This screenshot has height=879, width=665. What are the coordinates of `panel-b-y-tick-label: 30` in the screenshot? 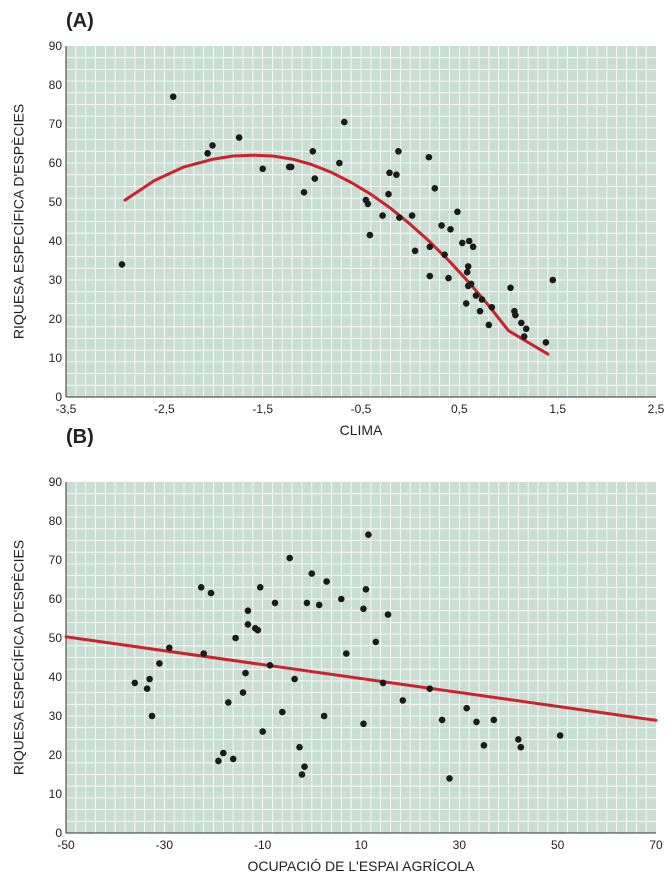 It's located at (56, 716).